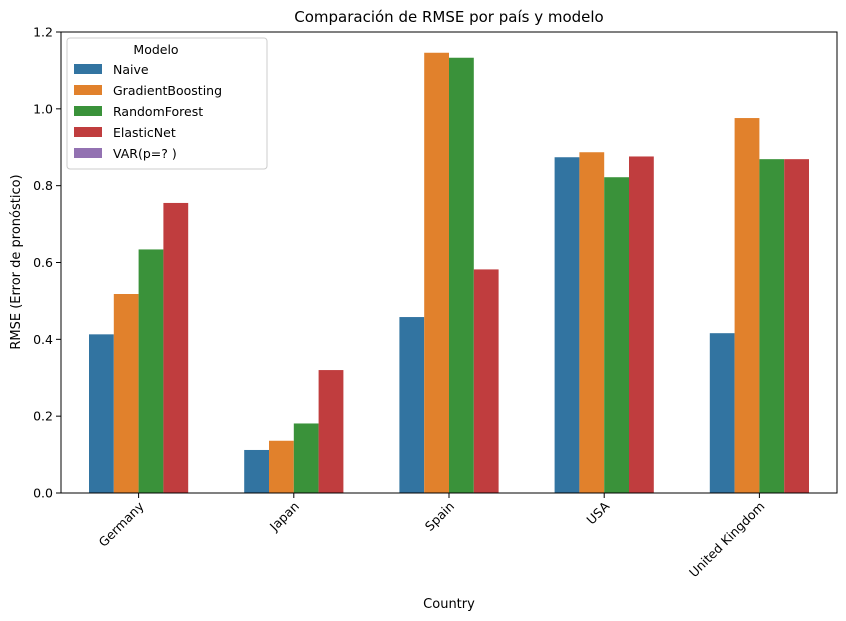  What do you see at coordinates (167, 90) in the screenshot?
I see `legend-entry: GradientBoosting` at bounding box center [167, 90].